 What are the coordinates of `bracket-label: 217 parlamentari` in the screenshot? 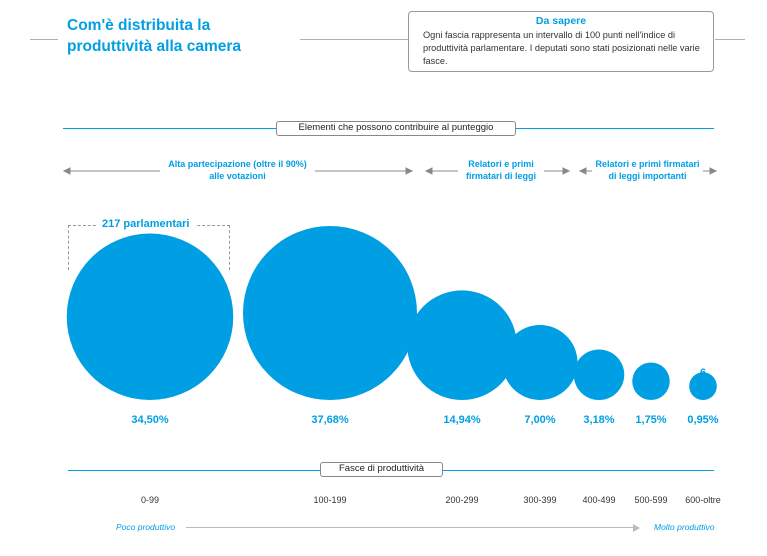 It's located at (146, 224).